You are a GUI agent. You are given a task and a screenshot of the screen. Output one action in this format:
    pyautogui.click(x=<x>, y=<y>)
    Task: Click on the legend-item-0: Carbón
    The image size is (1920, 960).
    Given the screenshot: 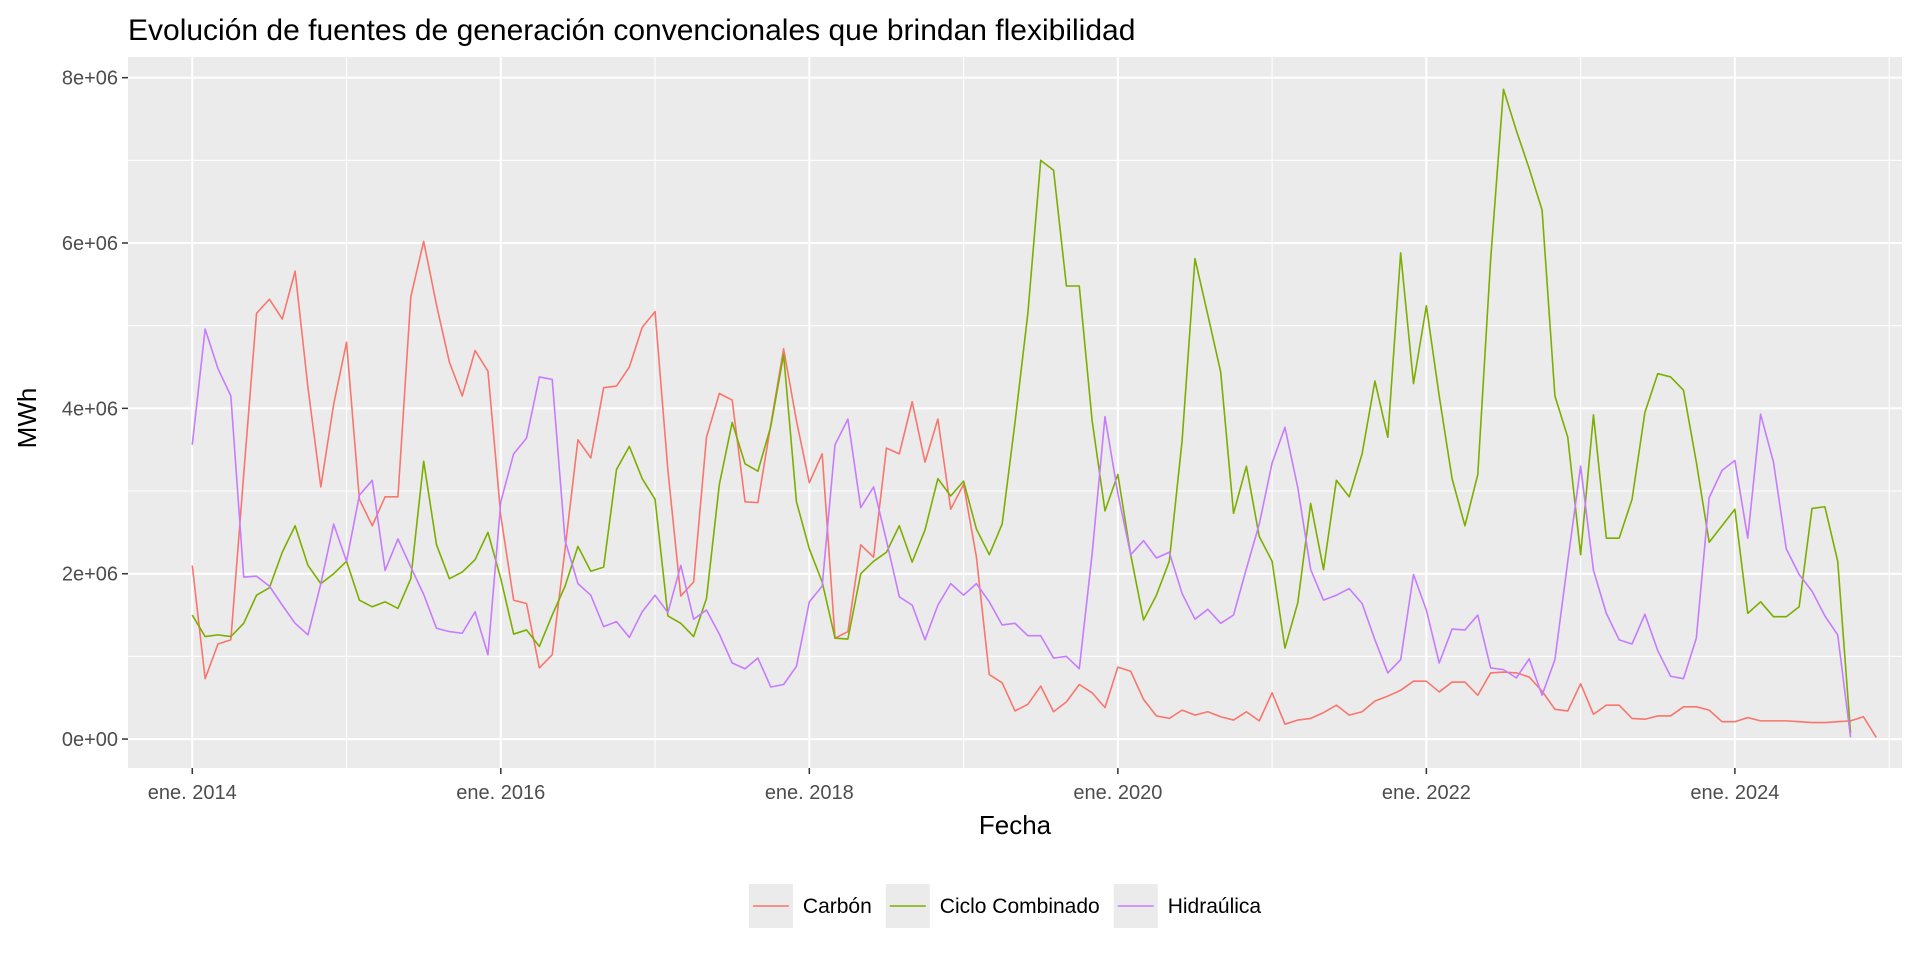 What is the action you would take?
    pyautogui.click(x=810, y=906)
    